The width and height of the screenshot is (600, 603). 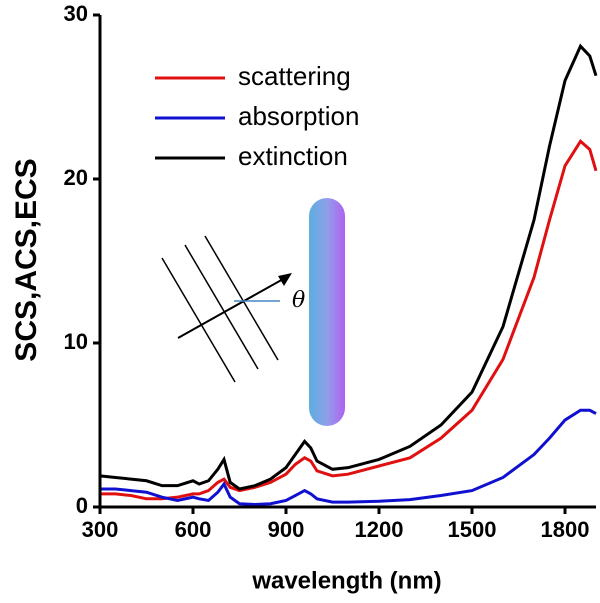 What do you see at coordinates (379, 529) in the screenshot?
I see `x-tick-label: 1200` at bounding box center [379, 529].